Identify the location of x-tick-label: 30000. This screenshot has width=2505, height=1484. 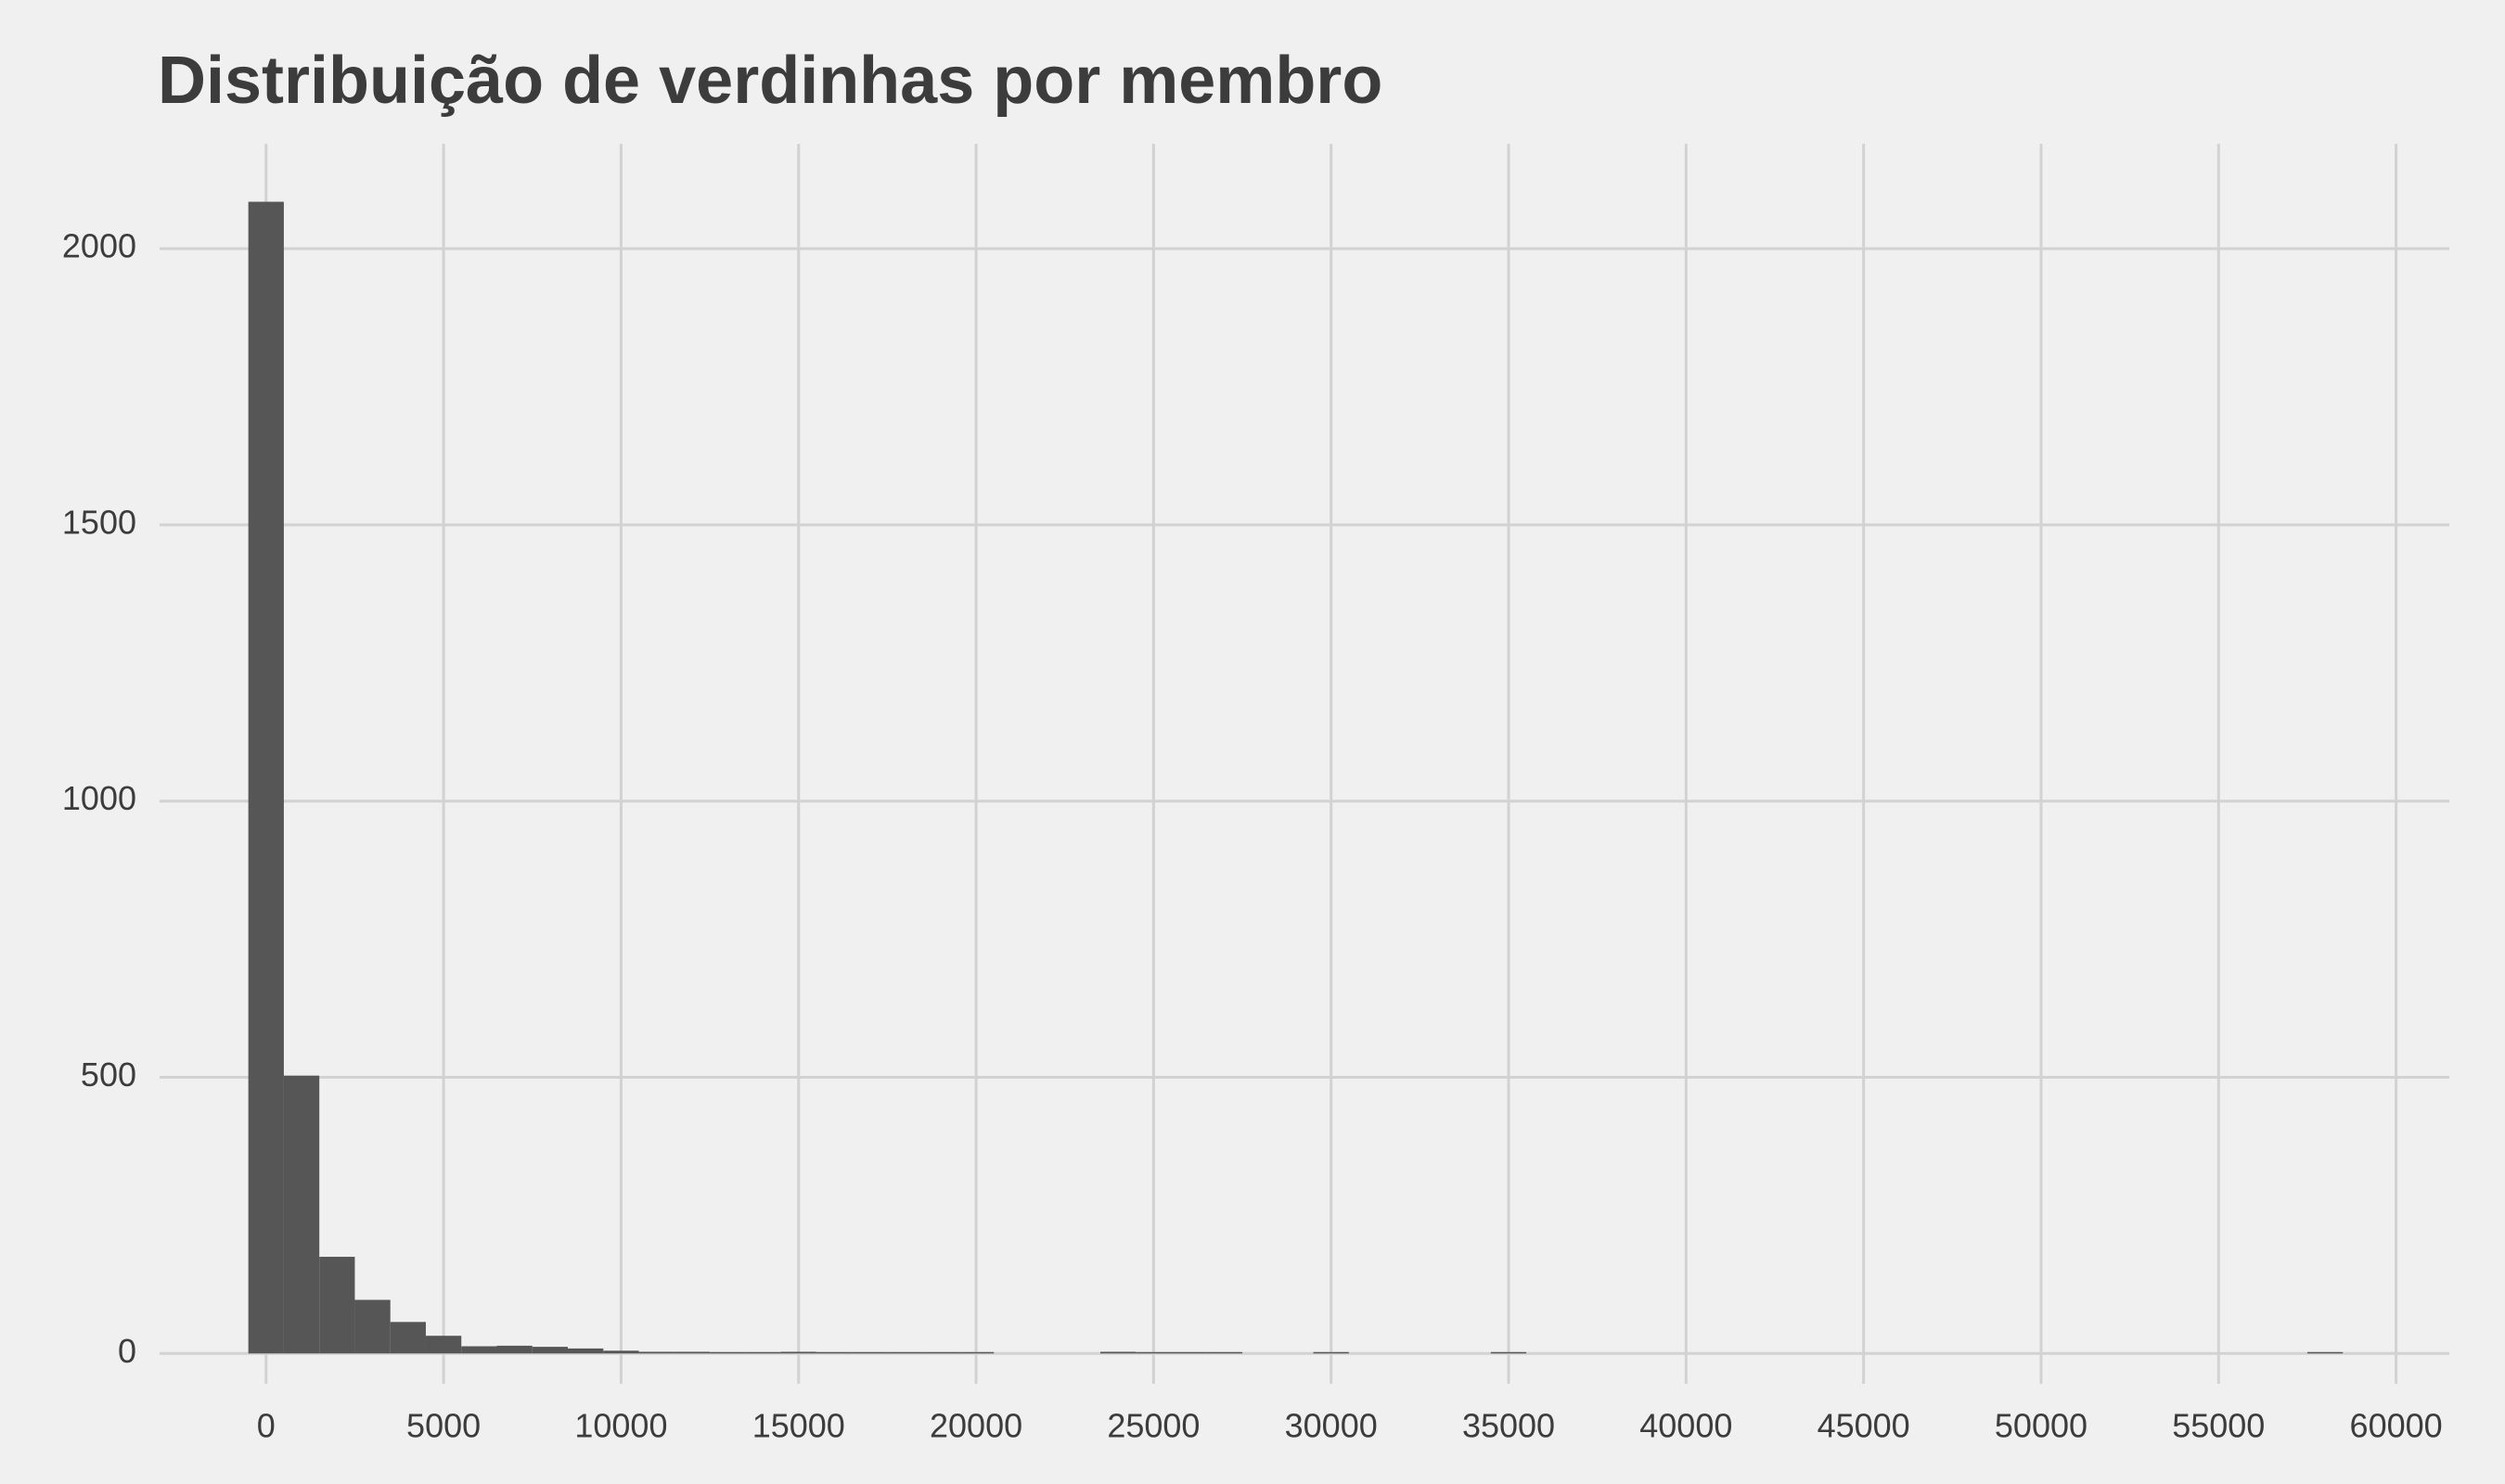
(1331, 1426).